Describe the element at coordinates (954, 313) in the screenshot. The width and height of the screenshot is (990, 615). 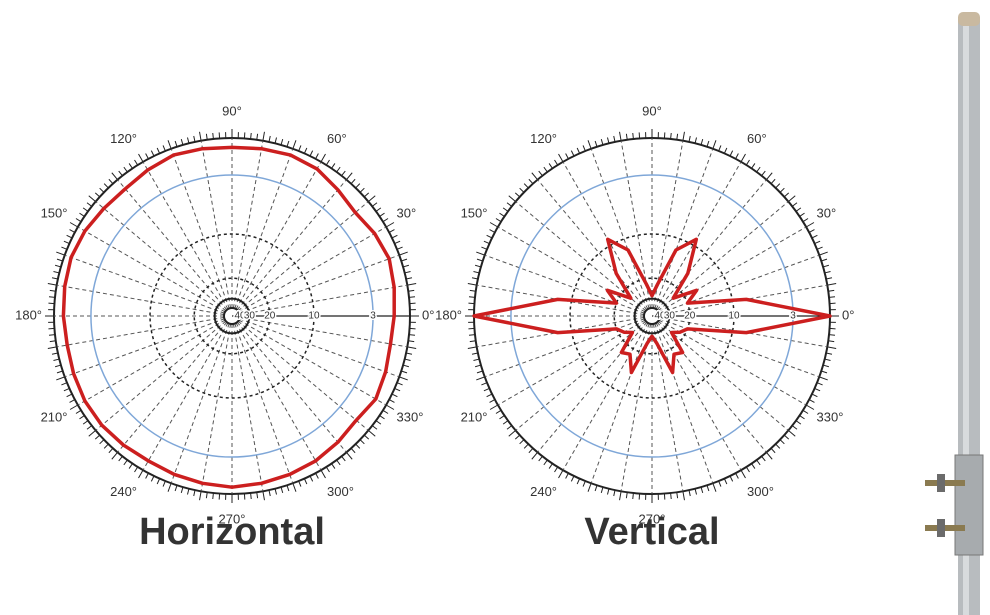
I see `antenna` at that location.